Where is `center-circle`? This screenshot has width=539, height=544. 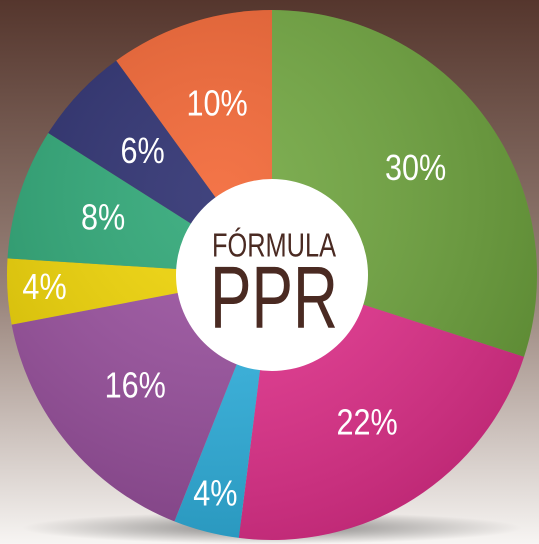 center-circle is located at coordinates (272, 275).